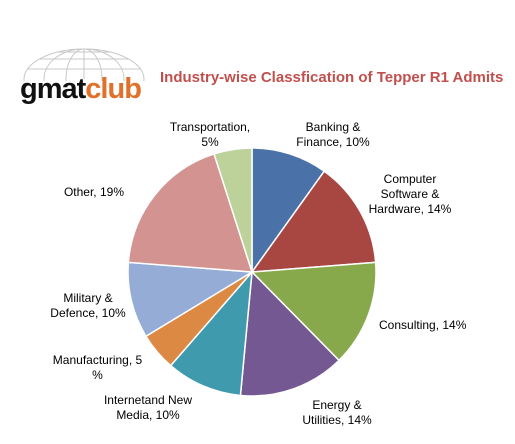  I want to click on label-line: %, so click(97, 375).